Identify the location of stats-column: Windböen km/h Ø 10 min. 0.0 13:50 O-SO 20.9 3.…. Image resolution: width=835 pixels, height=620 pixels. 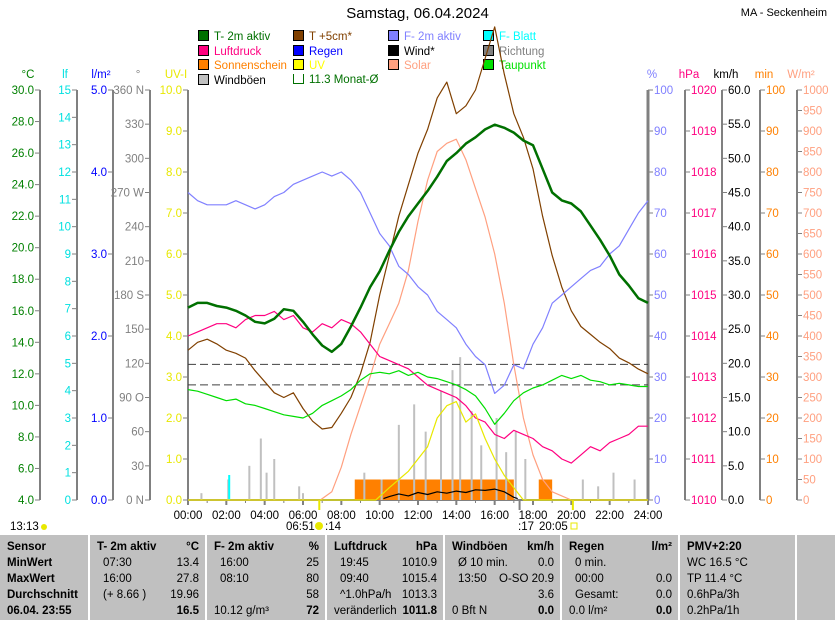
(501, 577).